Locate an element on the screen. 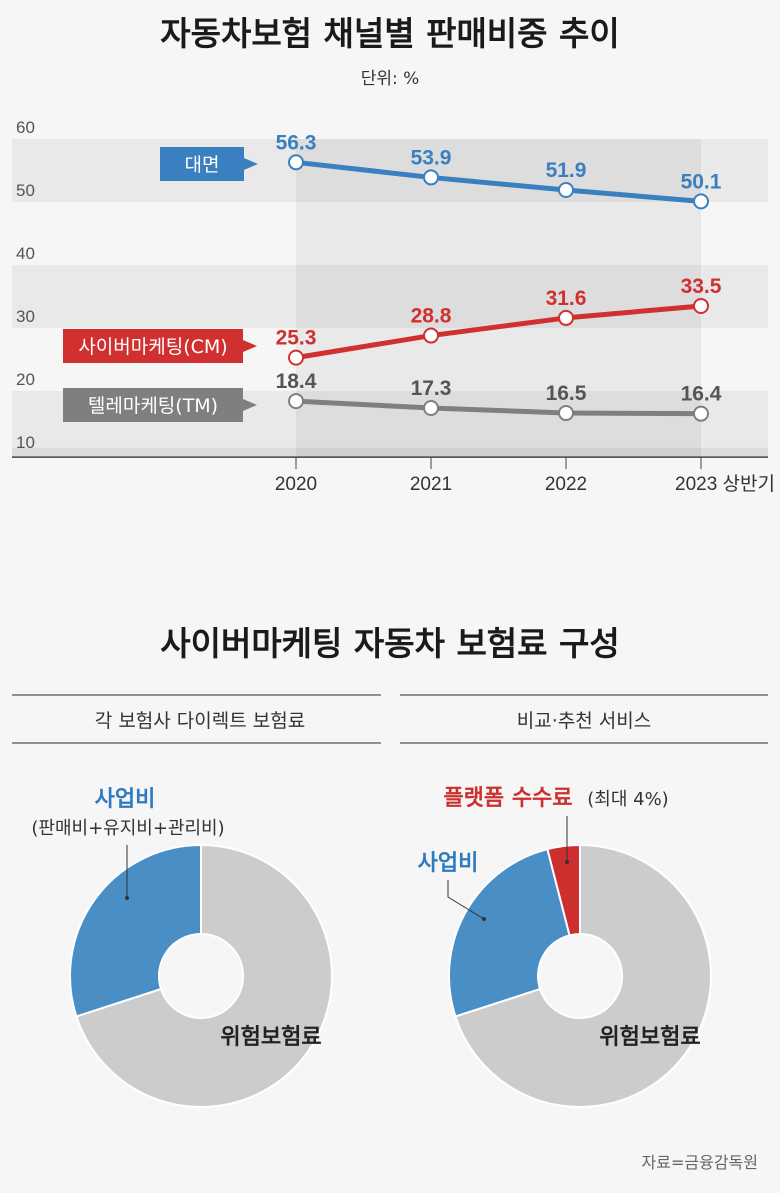  slice-label: 플랫폼 수수료 is located at coordinates (507, 798).